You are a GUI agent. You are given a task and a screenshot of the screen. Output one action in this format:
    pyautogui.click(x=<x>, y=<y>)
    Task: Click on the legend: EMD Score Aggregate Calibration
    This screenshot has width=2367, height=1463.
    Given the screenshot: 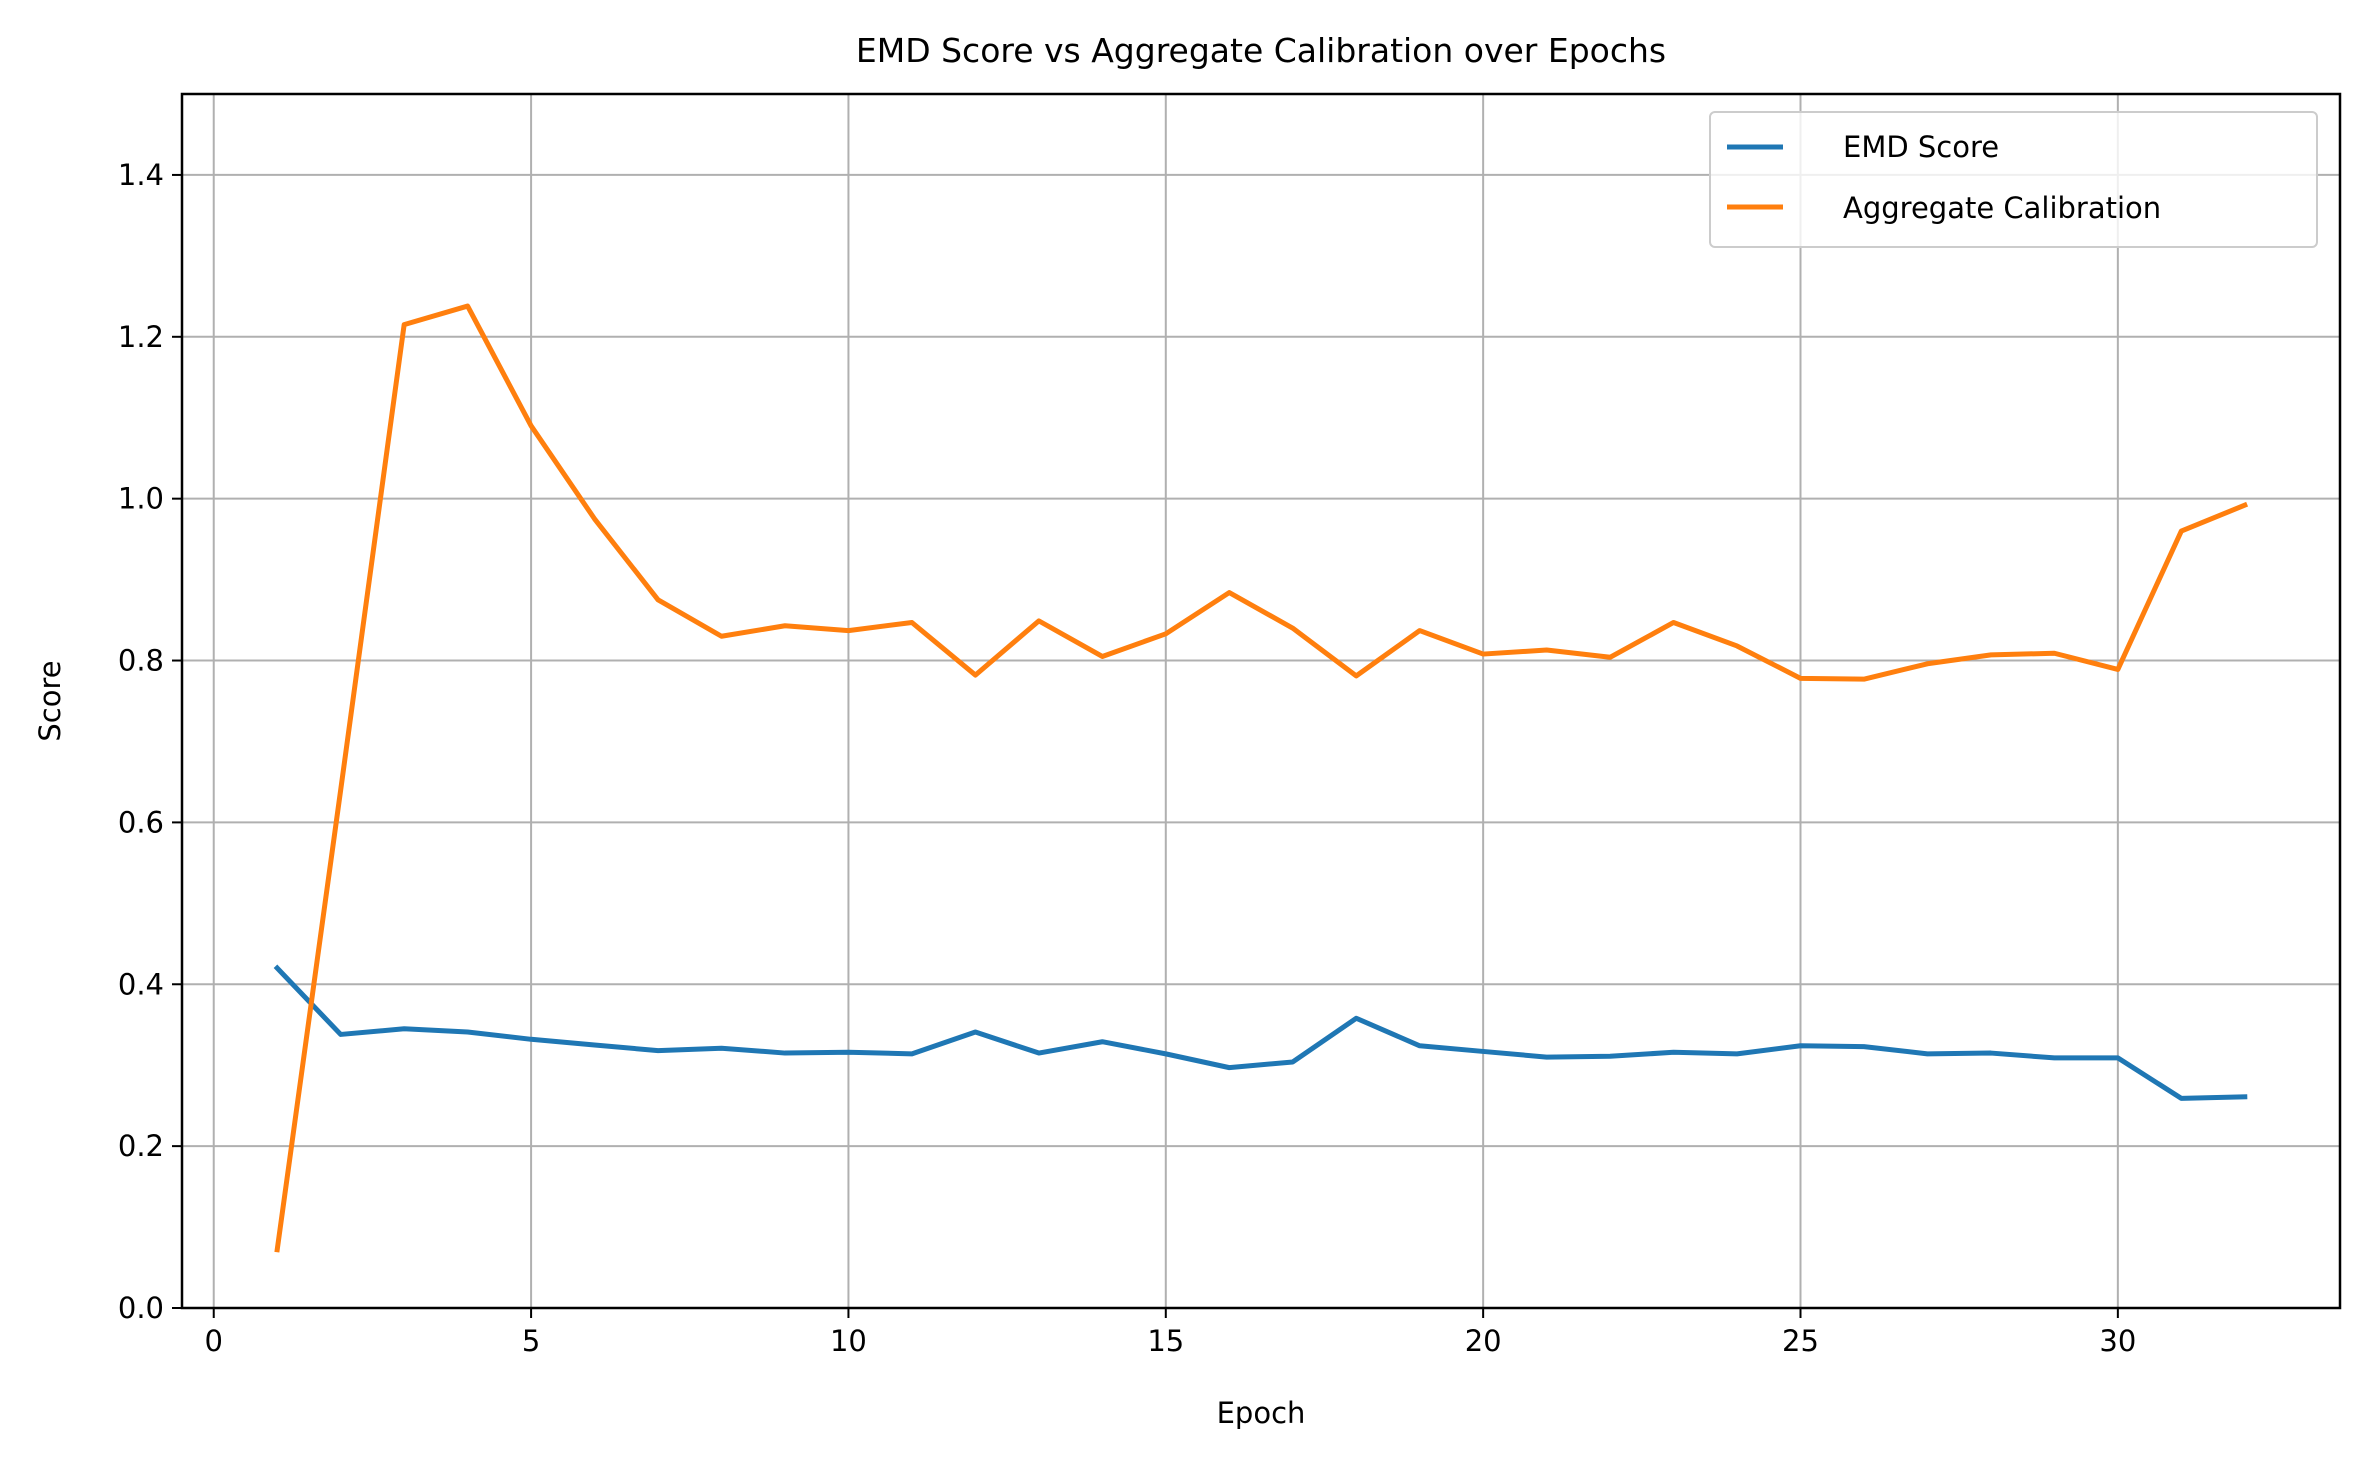 What is the action you would take?
    pyautogui.click(x=2013, y=179)
    